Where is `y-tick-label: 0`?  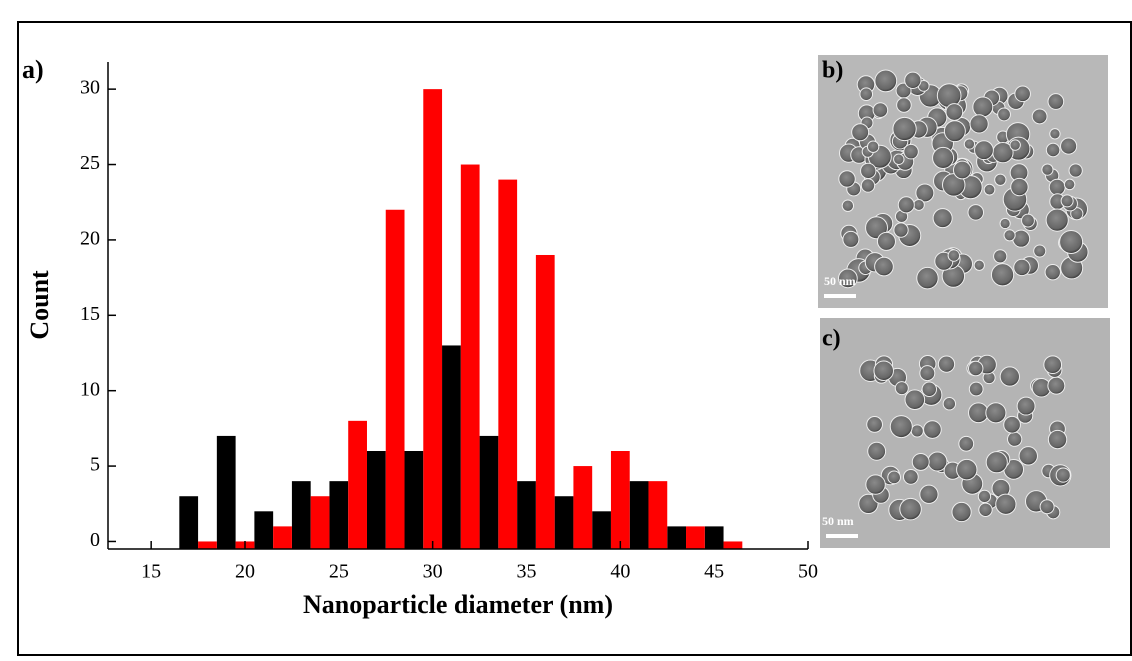
y-tick-label: 0 is located at coordinates (95, 540).